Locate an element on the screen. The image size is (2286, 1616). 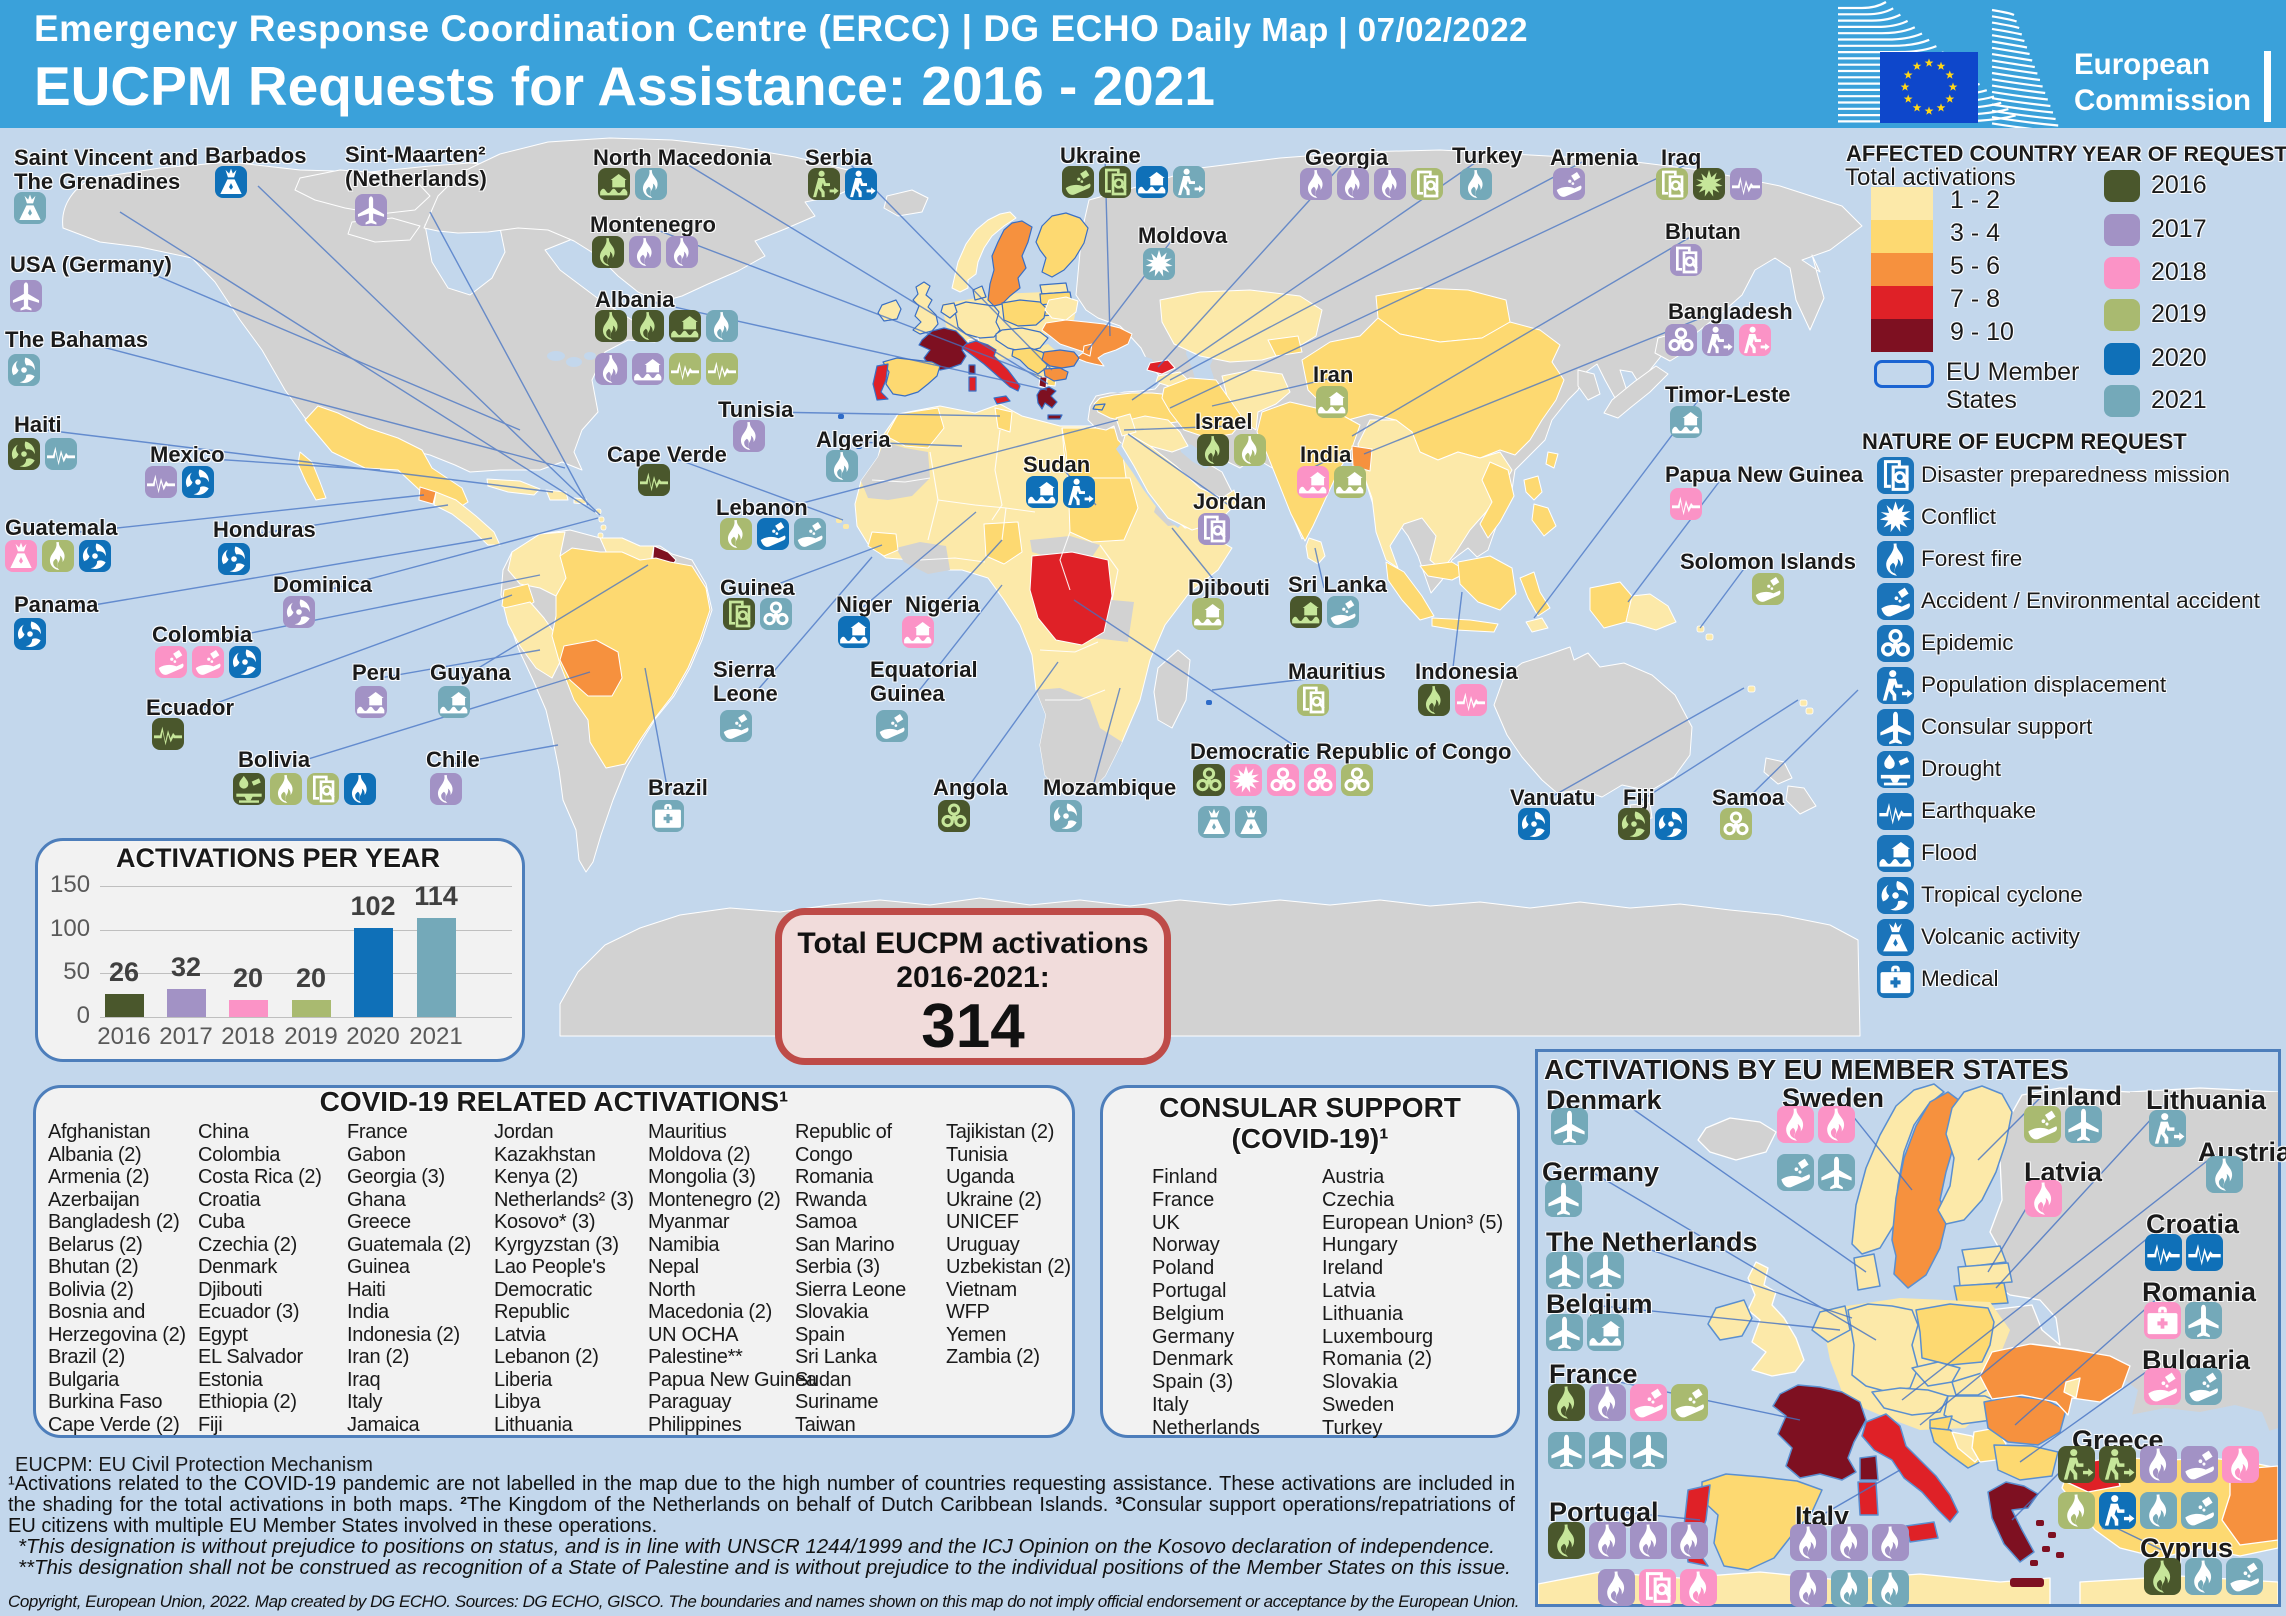
svg-text: European is located at coordinates (2142, 64).